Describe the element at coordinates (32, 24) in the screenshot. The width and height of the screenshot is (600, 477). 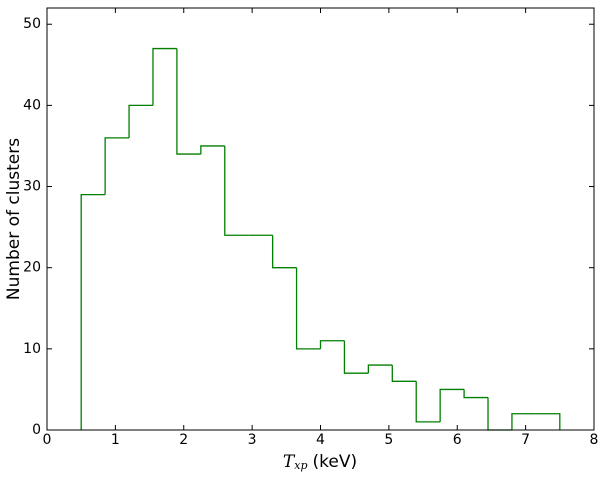
I see `y-tick-label: 50` at that location.